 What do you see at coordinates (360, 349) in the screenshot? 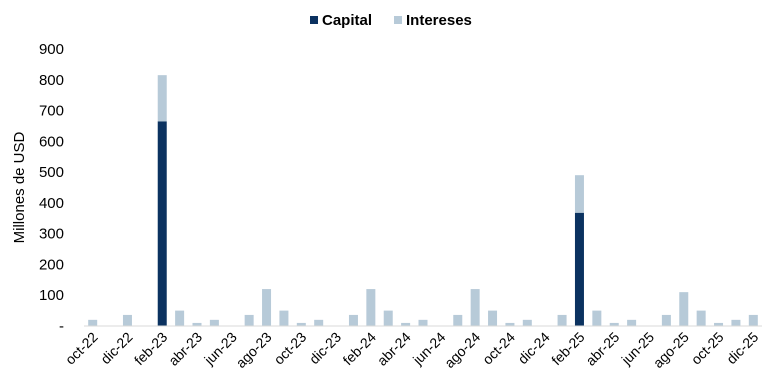
I see `x-tick-label: feb-24` at bounding box center [360, 349].